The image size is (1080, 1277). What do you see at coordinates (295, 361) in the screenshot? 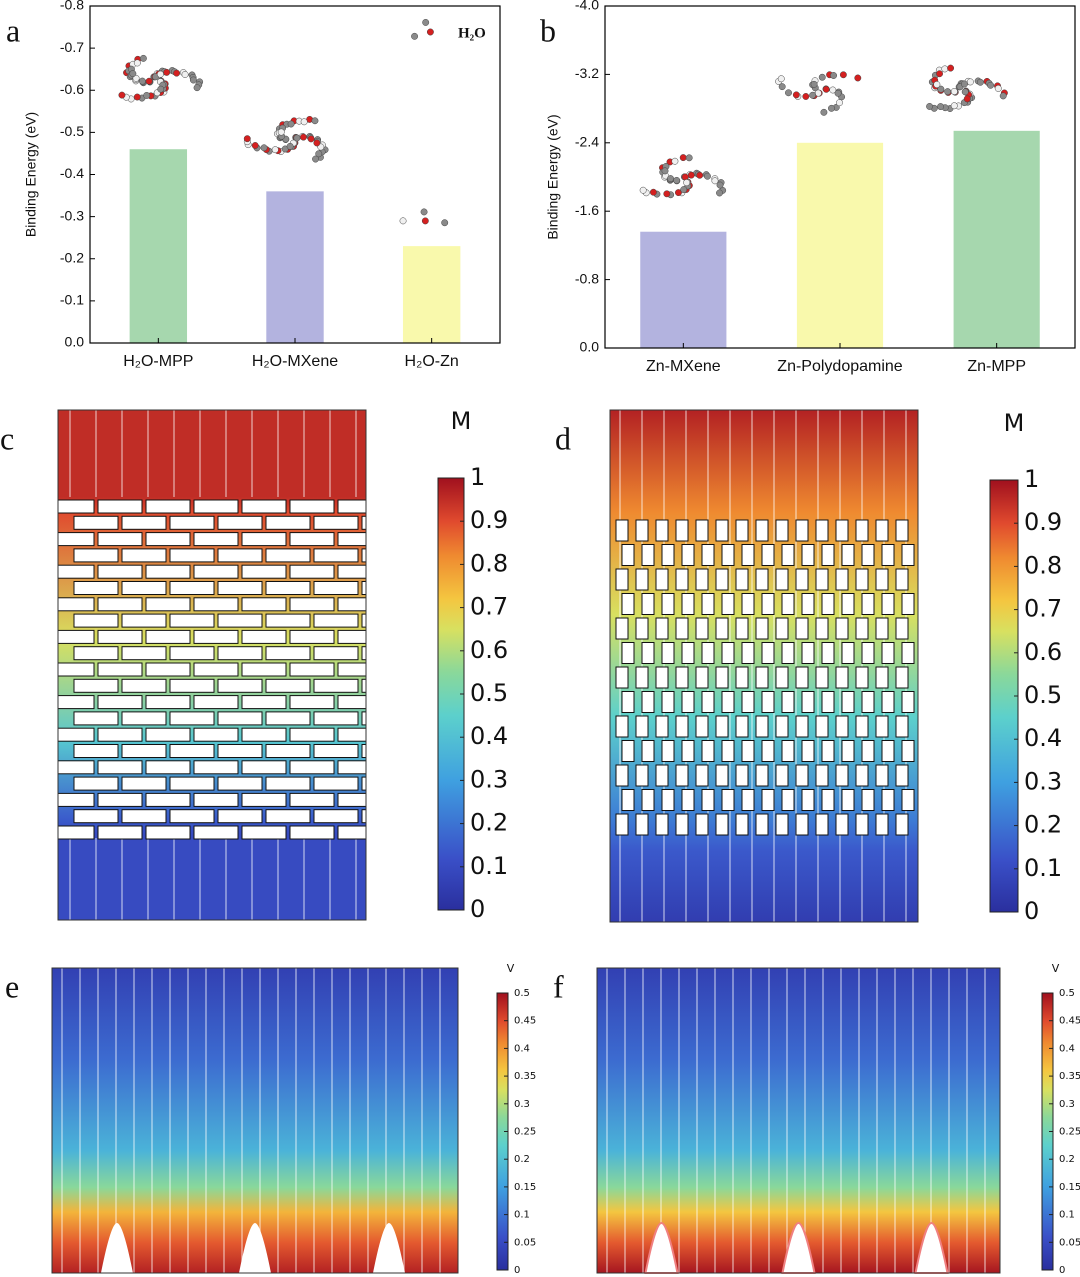
I see `x-tick-label: H₂O-MXene` at bounding box center [295, 361].